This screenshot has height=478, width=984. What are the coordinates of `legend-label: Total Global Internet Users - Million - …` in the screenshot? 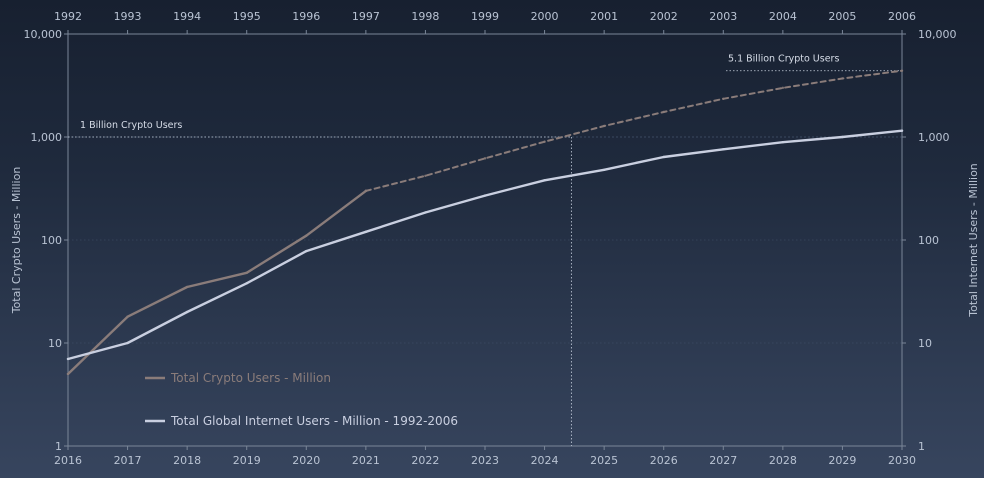 It's located at (314, 421).